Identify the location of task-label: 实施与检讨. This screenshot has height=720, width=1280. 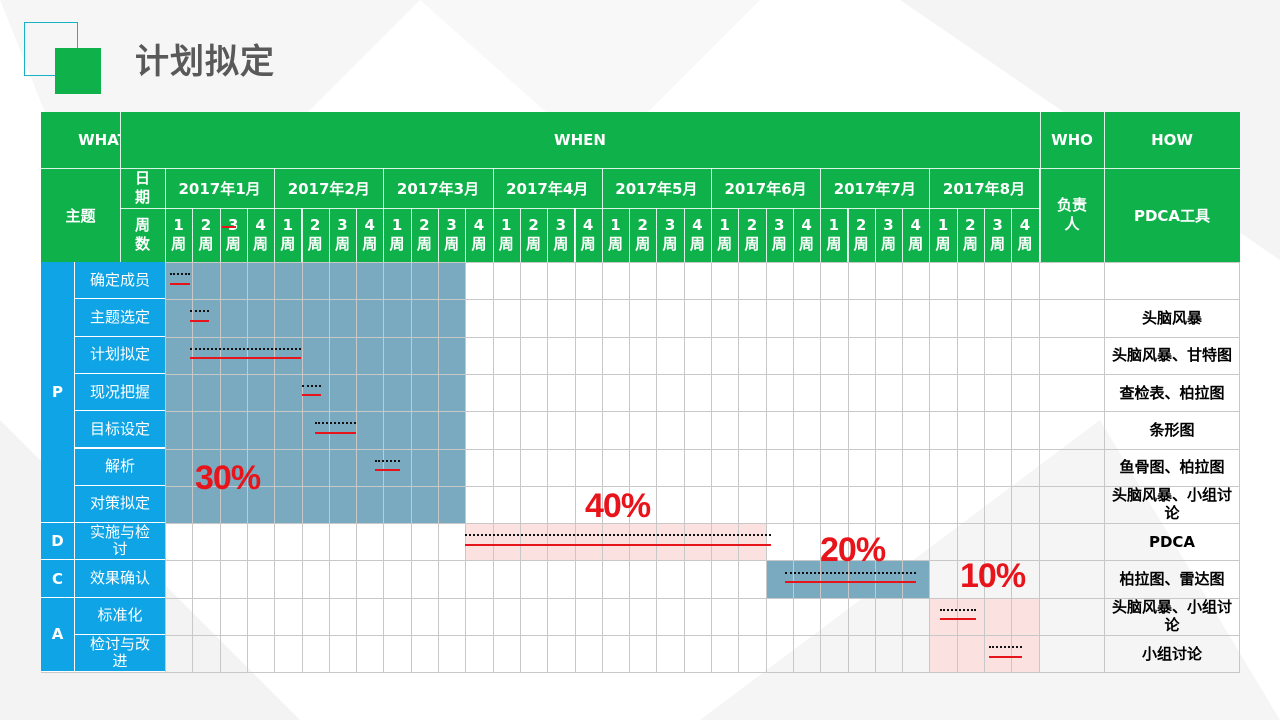
(119, 542).